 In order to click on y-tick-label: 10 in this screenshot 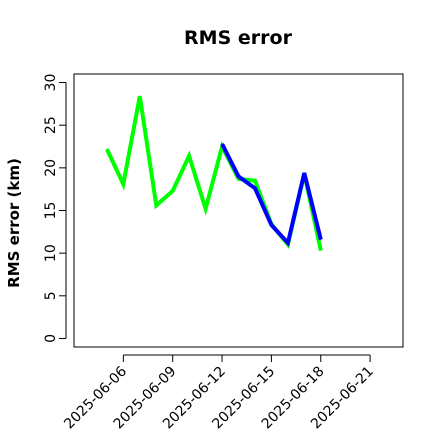, I will do `click(51, 253)`.